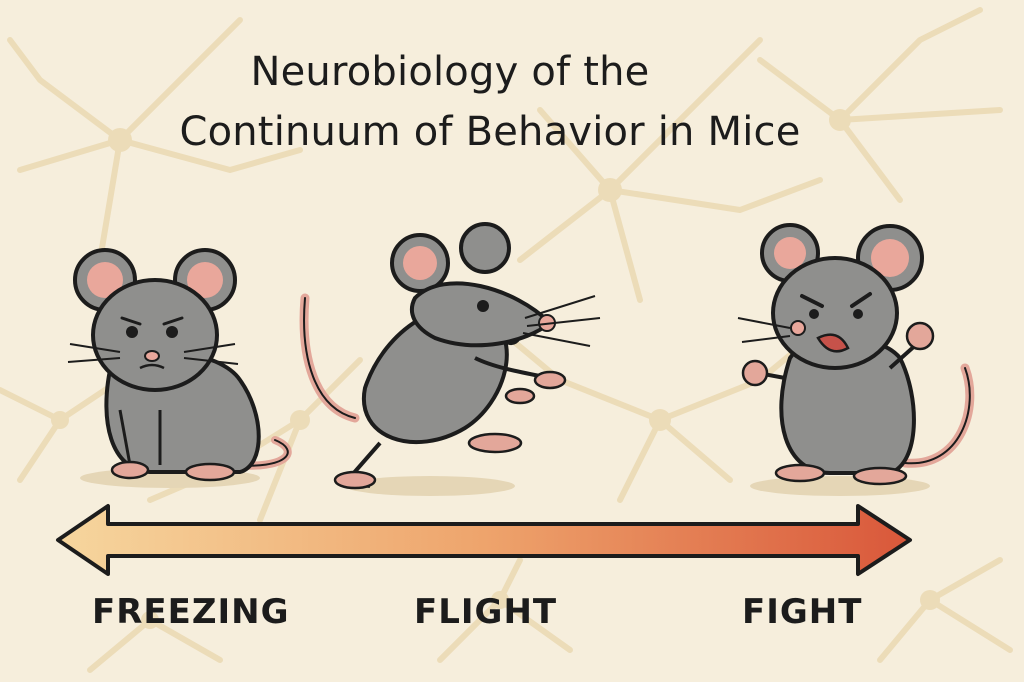  I want to click on continuum-arrow, so click(484, 540).